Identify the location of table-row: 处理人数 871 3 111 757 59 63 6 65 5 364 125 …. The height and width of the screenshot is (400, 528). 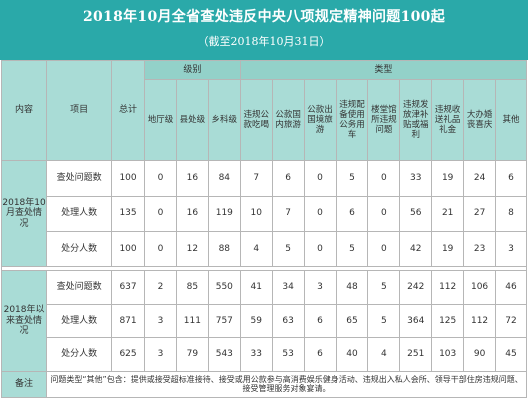
(264, 321).